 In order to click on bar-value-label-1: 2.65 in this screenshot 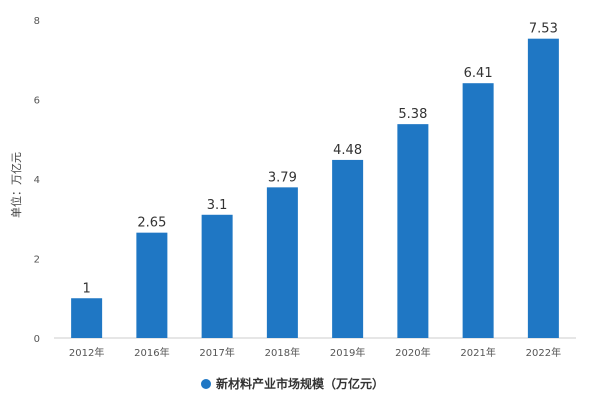, I will do `click(151, 223)`.